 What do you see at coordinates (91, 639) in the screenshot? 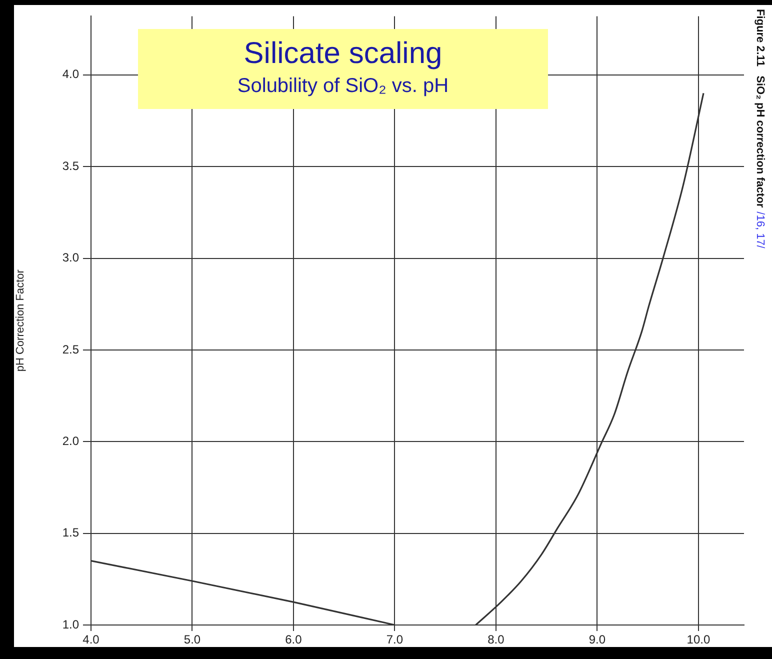
I see `x-tick-label: 4.0` at bounding box center [91, 639].